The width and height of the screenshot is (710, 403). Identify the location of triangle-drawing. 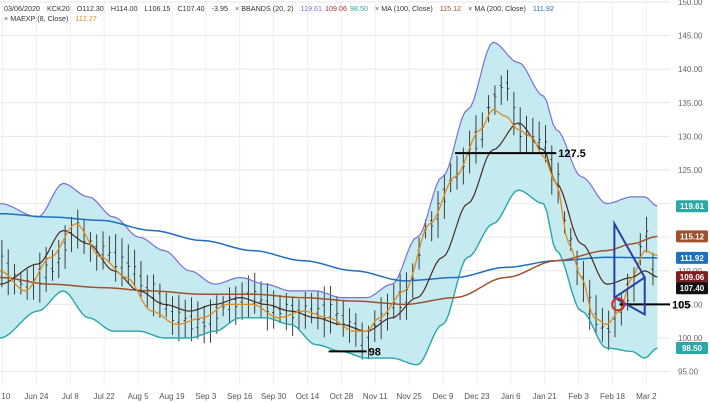
(630, 259).